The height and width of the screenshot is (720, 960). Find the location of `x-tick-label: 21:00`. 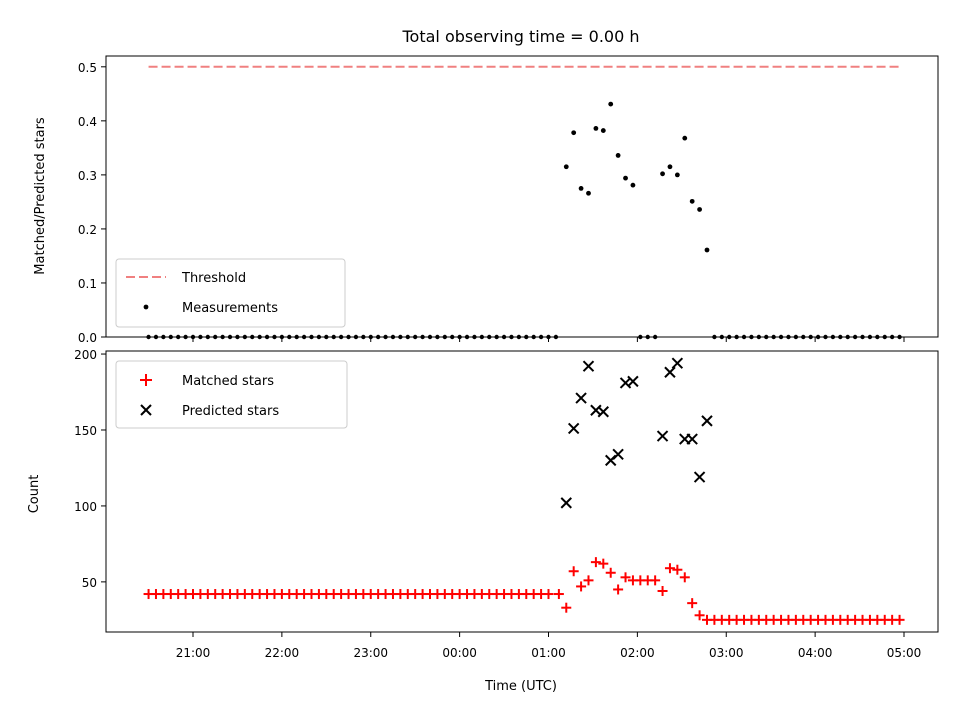

x-tick-label: 21:00 is located at coordinates (193, 653).